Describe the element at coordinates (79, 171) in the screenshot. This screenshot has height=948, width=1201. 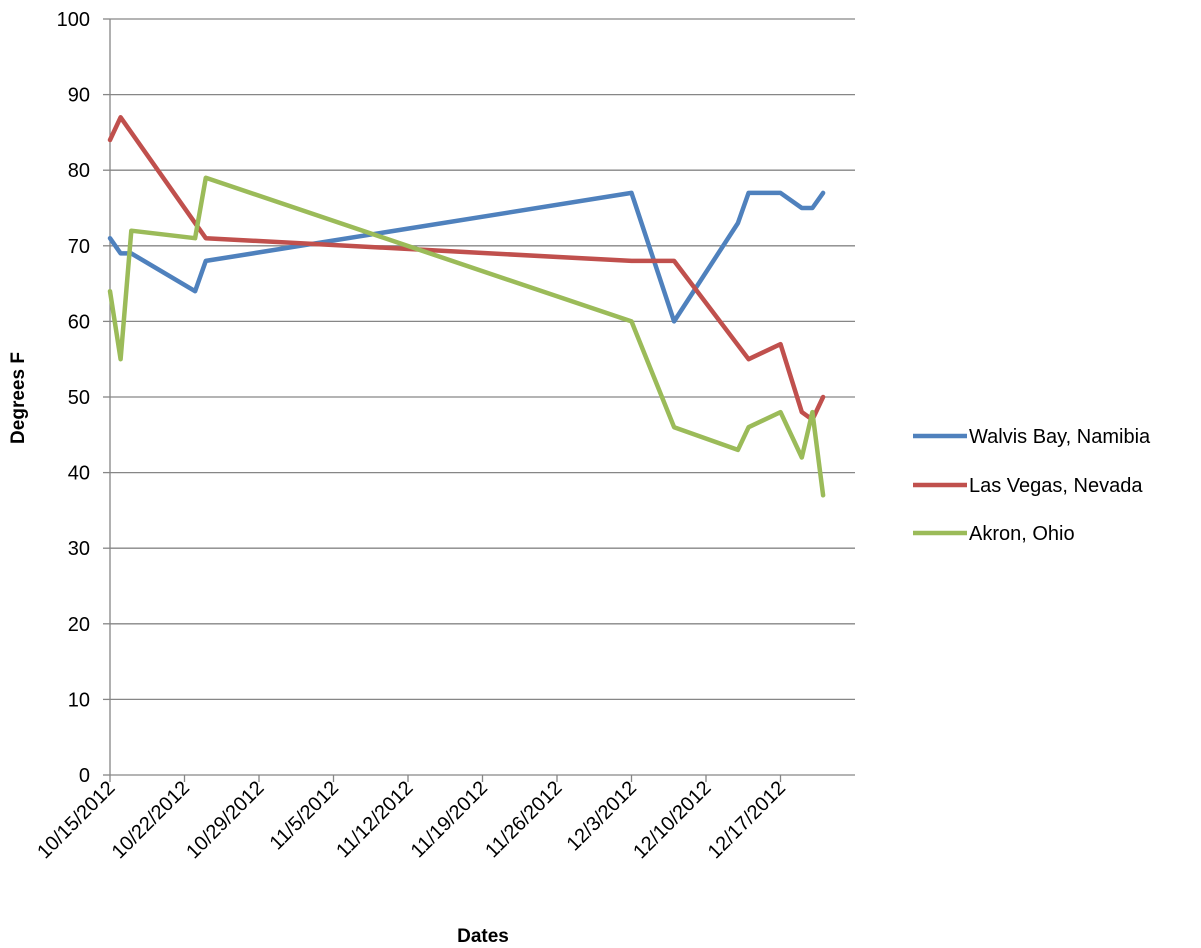
I see `y-tick-label: 80` at that location.